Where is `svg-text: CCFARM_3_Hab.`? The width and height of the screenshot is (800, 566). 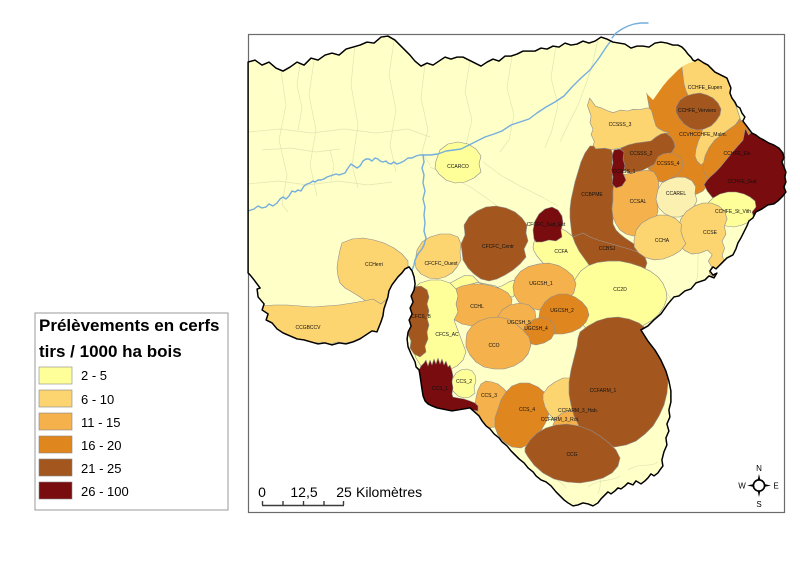
svg-text: CCFARM_3_Hab. is located at coordinates (578, 411).